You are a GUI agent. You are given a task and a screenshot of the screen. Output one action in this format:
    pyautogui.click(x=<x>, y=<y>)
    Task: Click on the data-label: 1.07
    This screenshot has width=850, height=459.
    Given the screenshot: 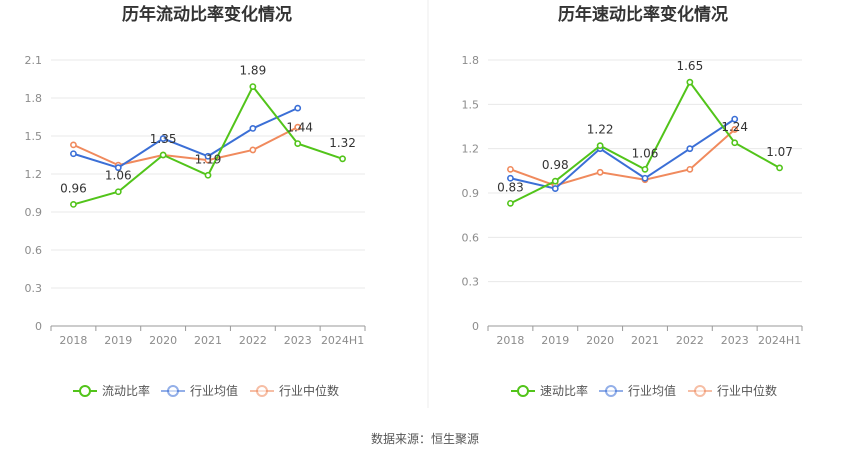 What is the action you would take?
    pyautogui.click(x=779, y=152)
    